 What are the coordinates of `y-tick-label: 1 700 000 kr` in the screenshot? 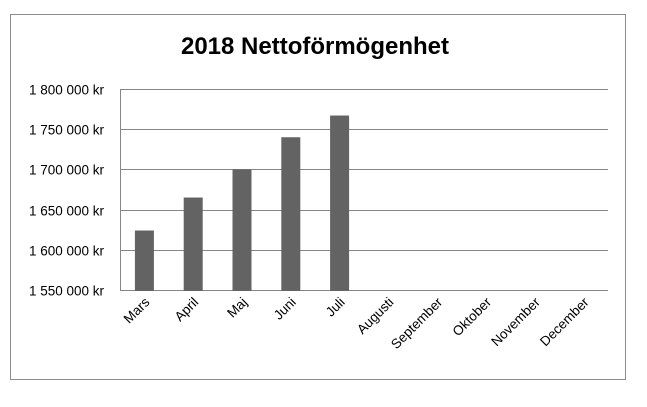 It's located at (67, 170).